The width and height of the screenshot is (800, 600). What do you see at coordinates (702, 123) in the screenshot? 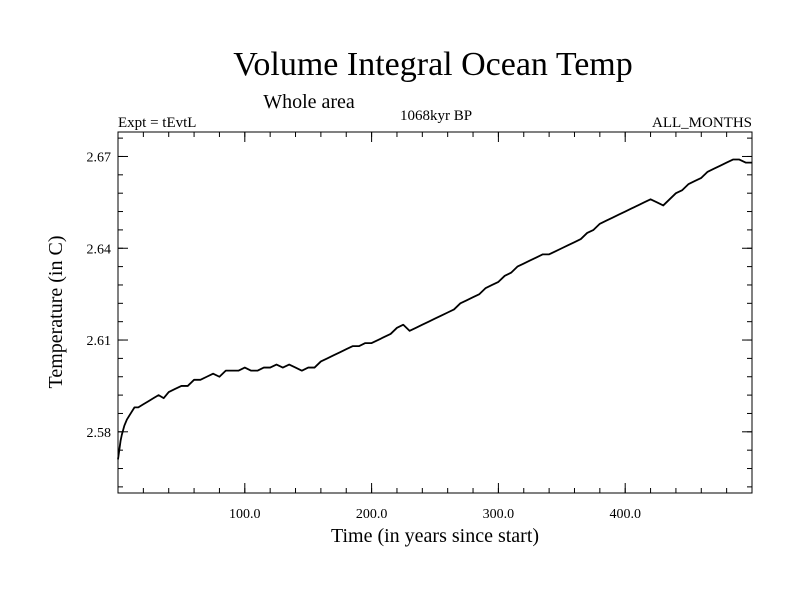
I see `months-label: ALL_MONTHS` at bounding box center [702, 123].